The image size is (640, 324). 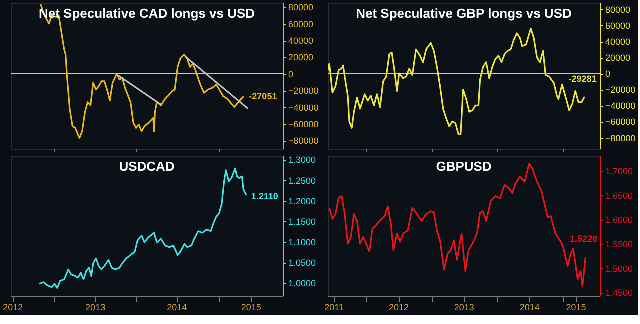 I want to click on y-tick-label: 1.4500, so click(x=620, y=293).